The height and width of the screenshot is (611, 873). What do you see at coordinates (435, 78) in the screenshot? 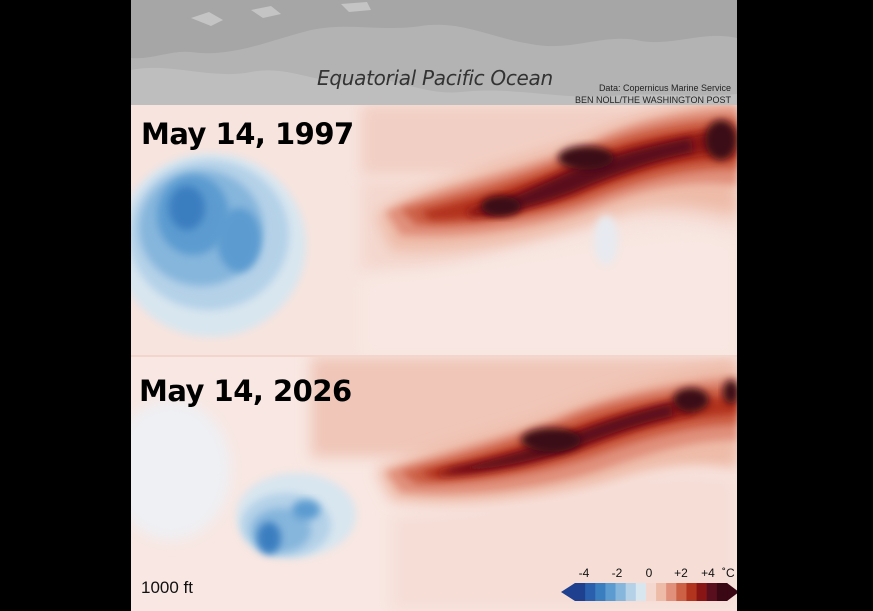
I see `map-title: Equatorial Pacific Ocean` at bounding box center [435, 78].